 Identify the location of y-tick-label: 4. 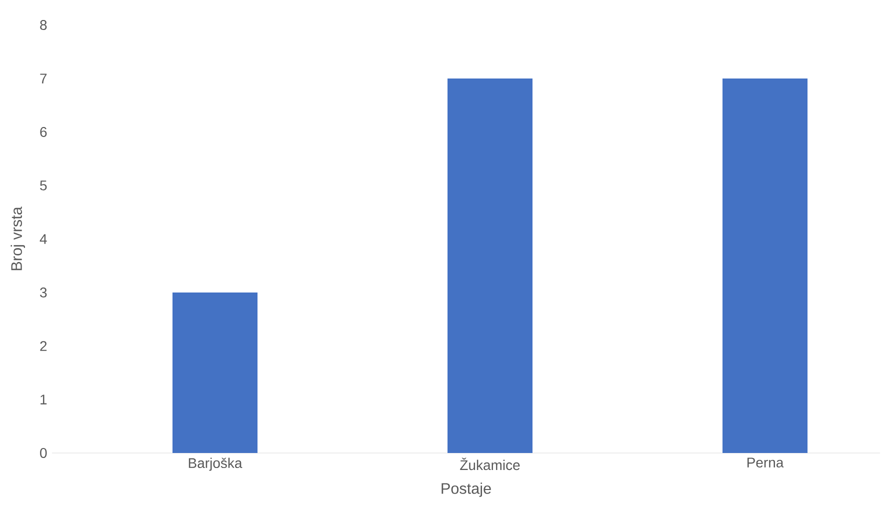
(43, 239).